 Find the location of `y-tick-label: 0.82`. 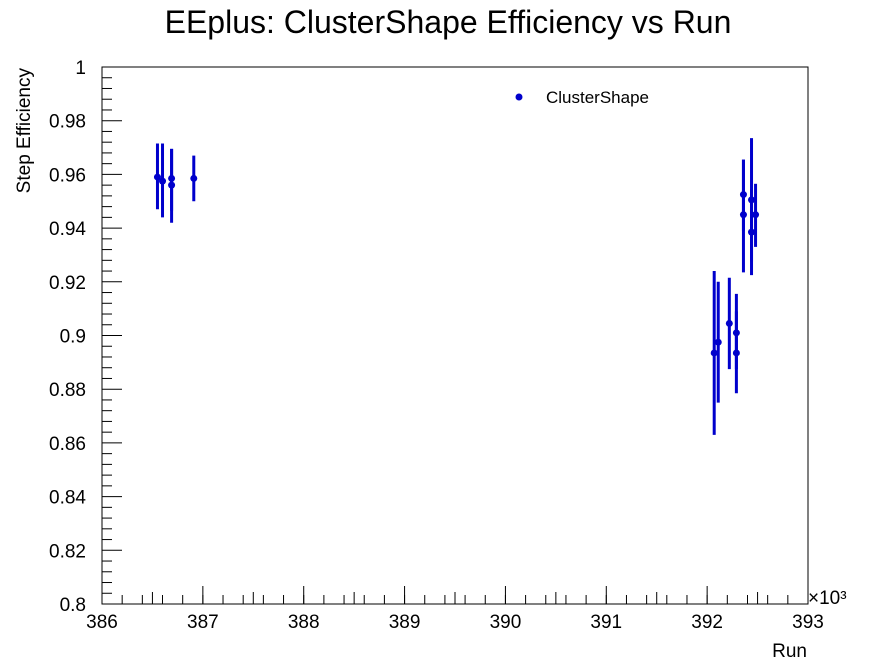

y-tick-label: 0.82 is located at coordinates (67, 551).